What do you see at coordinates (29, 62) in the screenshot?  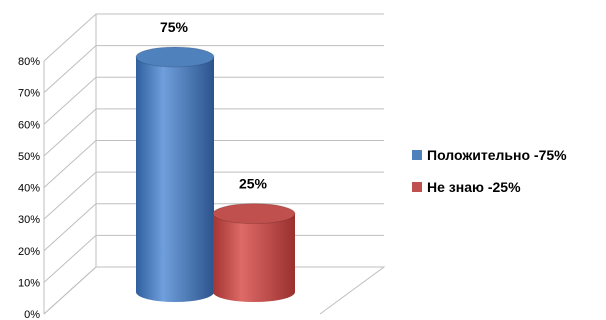 I see `y-tick-label: 80%` at bounding box center [29, 62].